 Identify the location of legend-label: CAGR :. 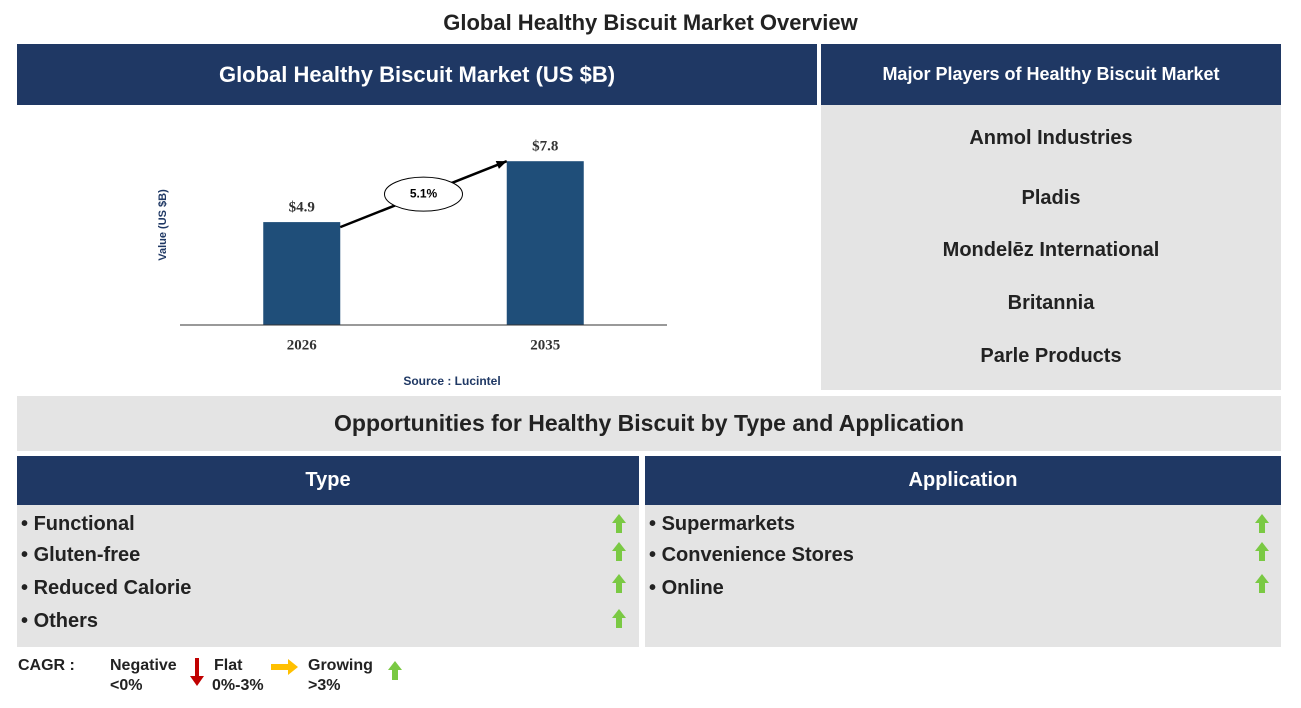
(46, 665).